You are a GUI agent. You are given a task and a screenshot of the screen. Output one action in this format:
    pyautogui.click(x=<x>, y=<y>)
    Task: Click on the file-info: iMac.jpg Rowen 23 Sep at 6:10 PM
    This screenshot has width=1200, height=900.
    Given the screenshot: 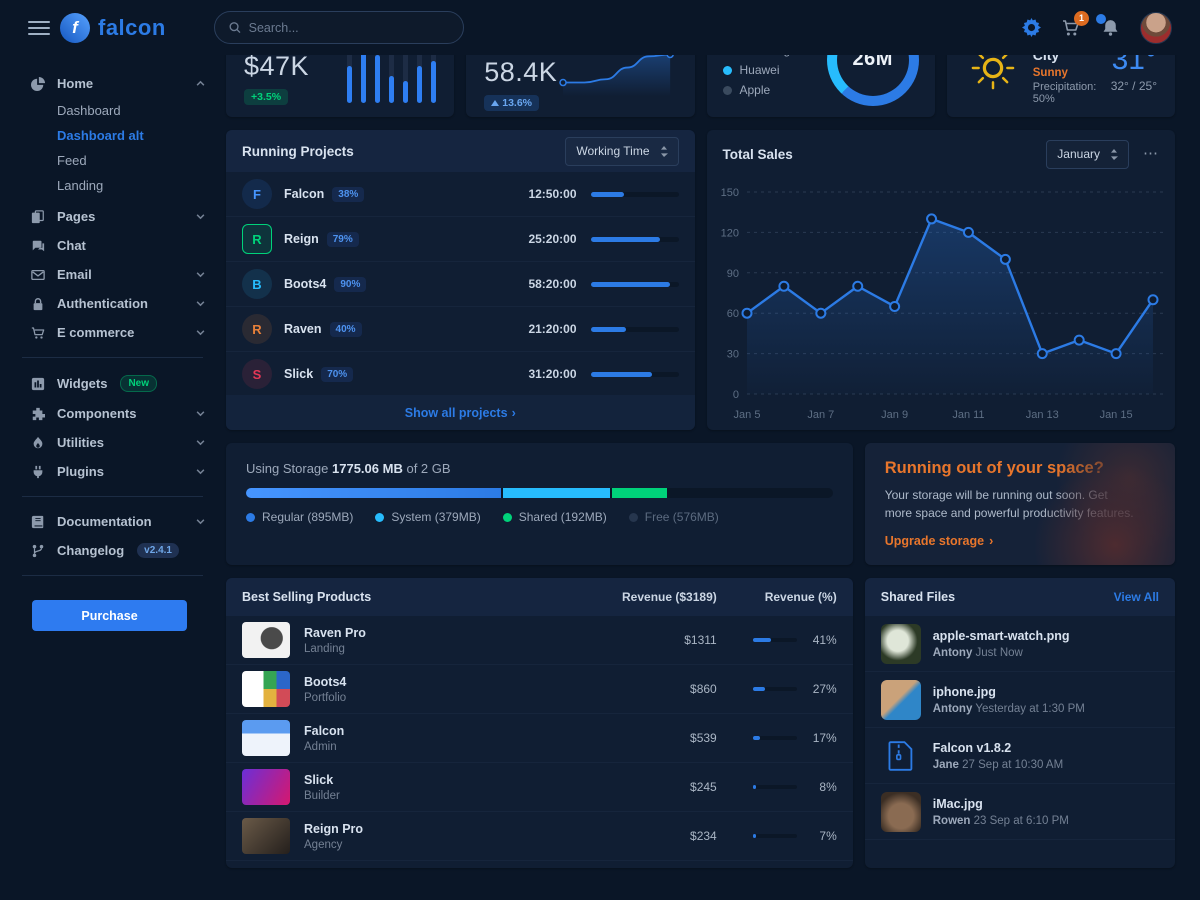 What is the action you would take?
    pyautogui.click(x=1001, y=812)
    